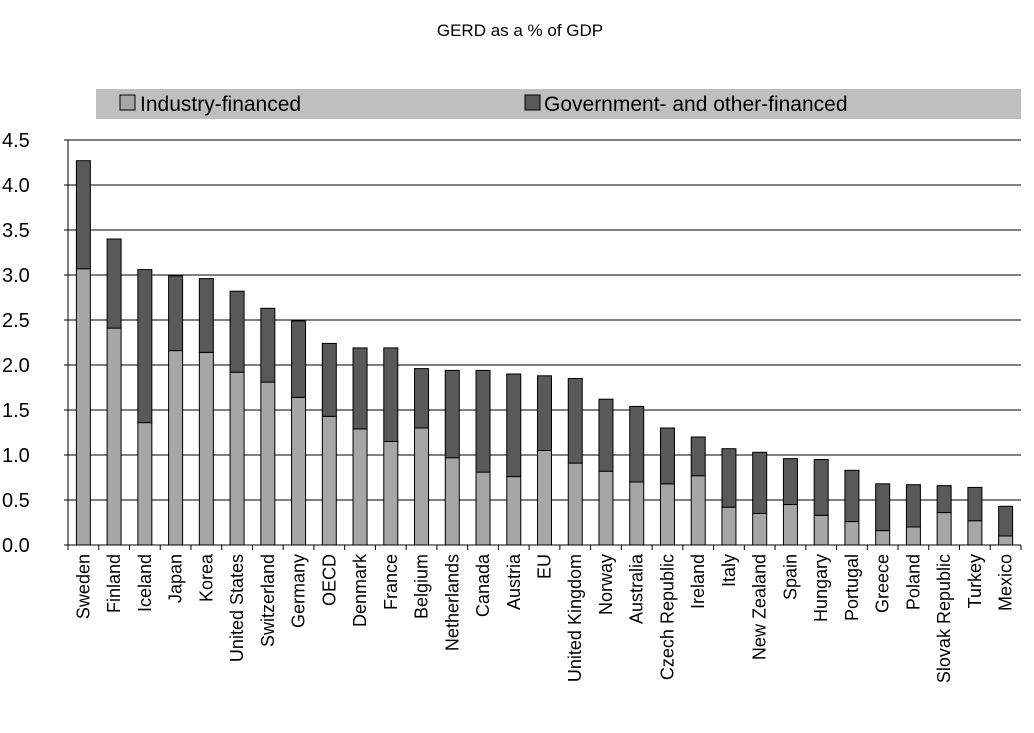  What do you see at coordinates (114, 583) in the screenshot?
I see `x-category-label: Finland` at bounding box center [114, 583].